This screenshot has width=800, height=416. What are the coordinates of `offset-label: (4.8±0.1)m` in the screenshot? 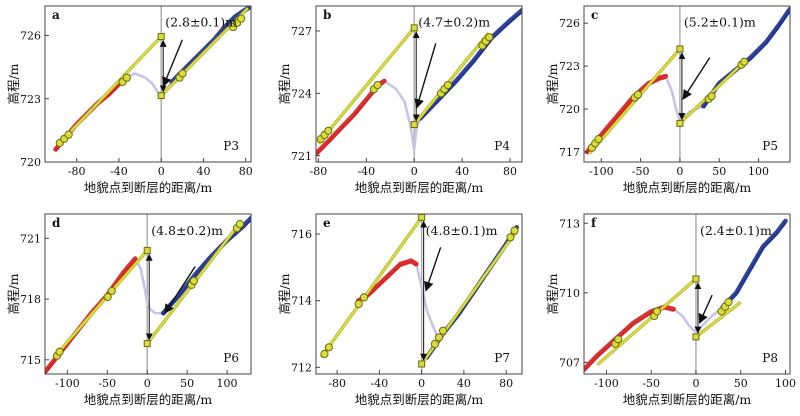 It's located at (462, 230).